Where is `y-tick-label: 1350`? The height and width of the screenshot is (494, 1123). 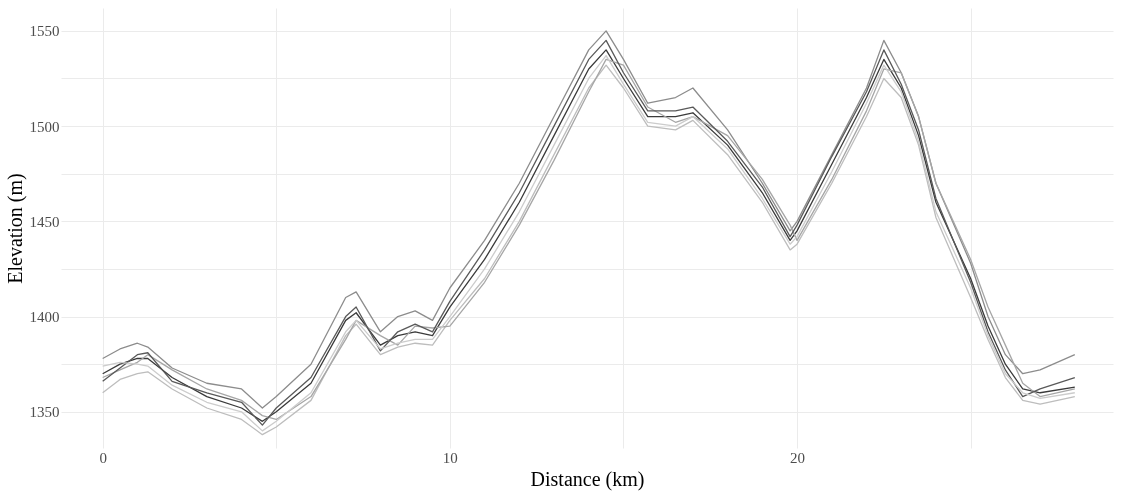 y-tick-label: 1350 is located at coordinates (44, 412).